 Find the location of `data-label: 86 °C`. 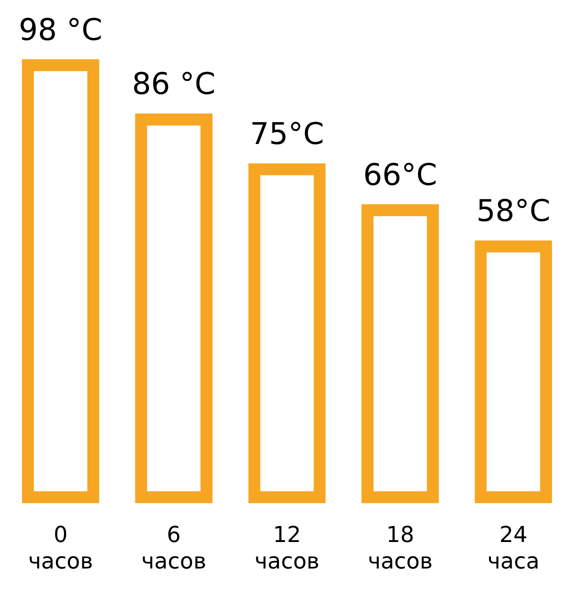

data-label: 86 °C is located at coordinates (174, 84).